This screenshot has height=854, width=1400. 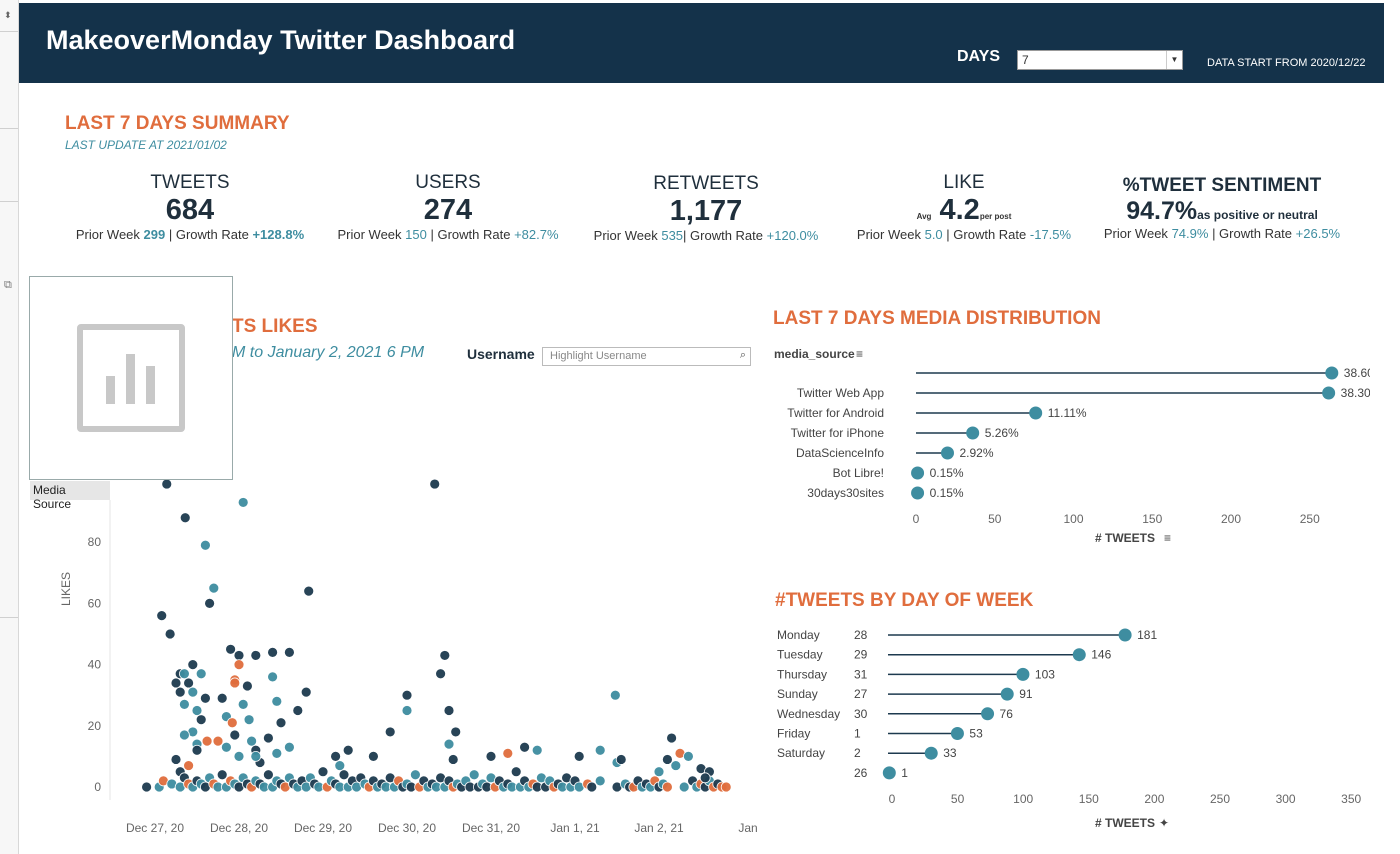 I want to click on y-tick-label: 40, so click(x=95, y=665).